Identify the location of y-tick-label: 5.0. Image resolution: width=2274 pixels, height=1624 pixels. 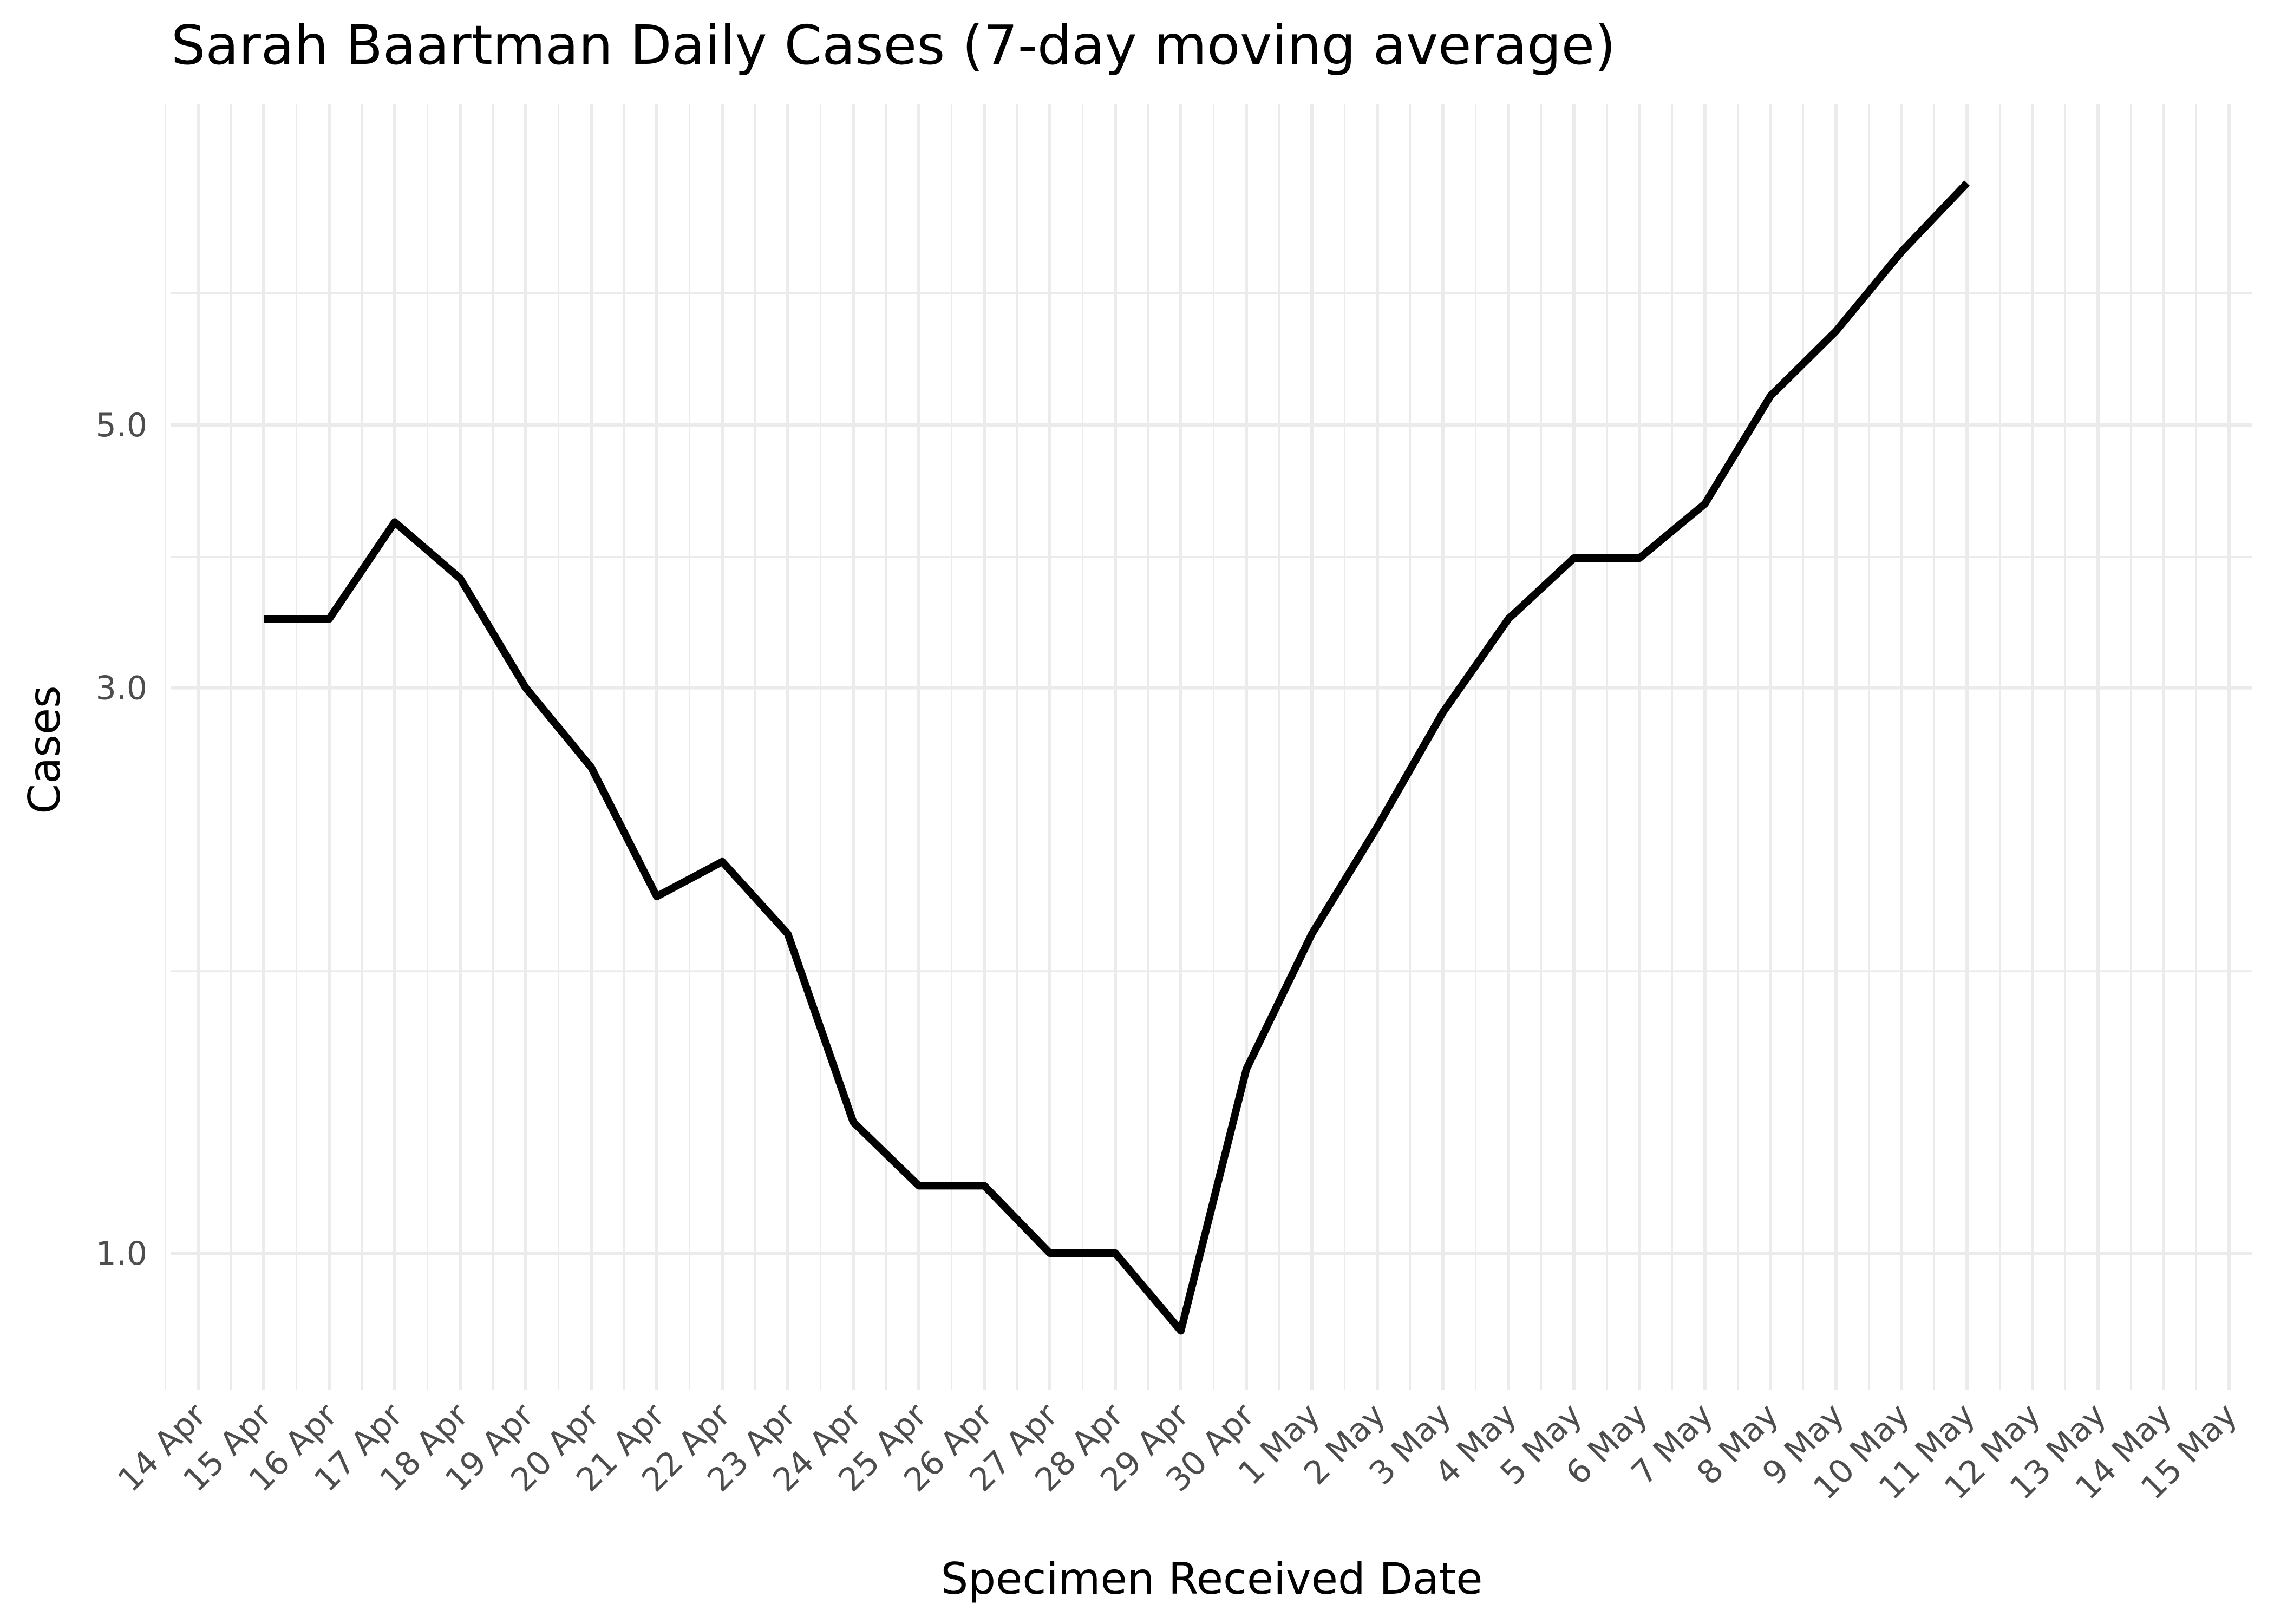
(122, 426).